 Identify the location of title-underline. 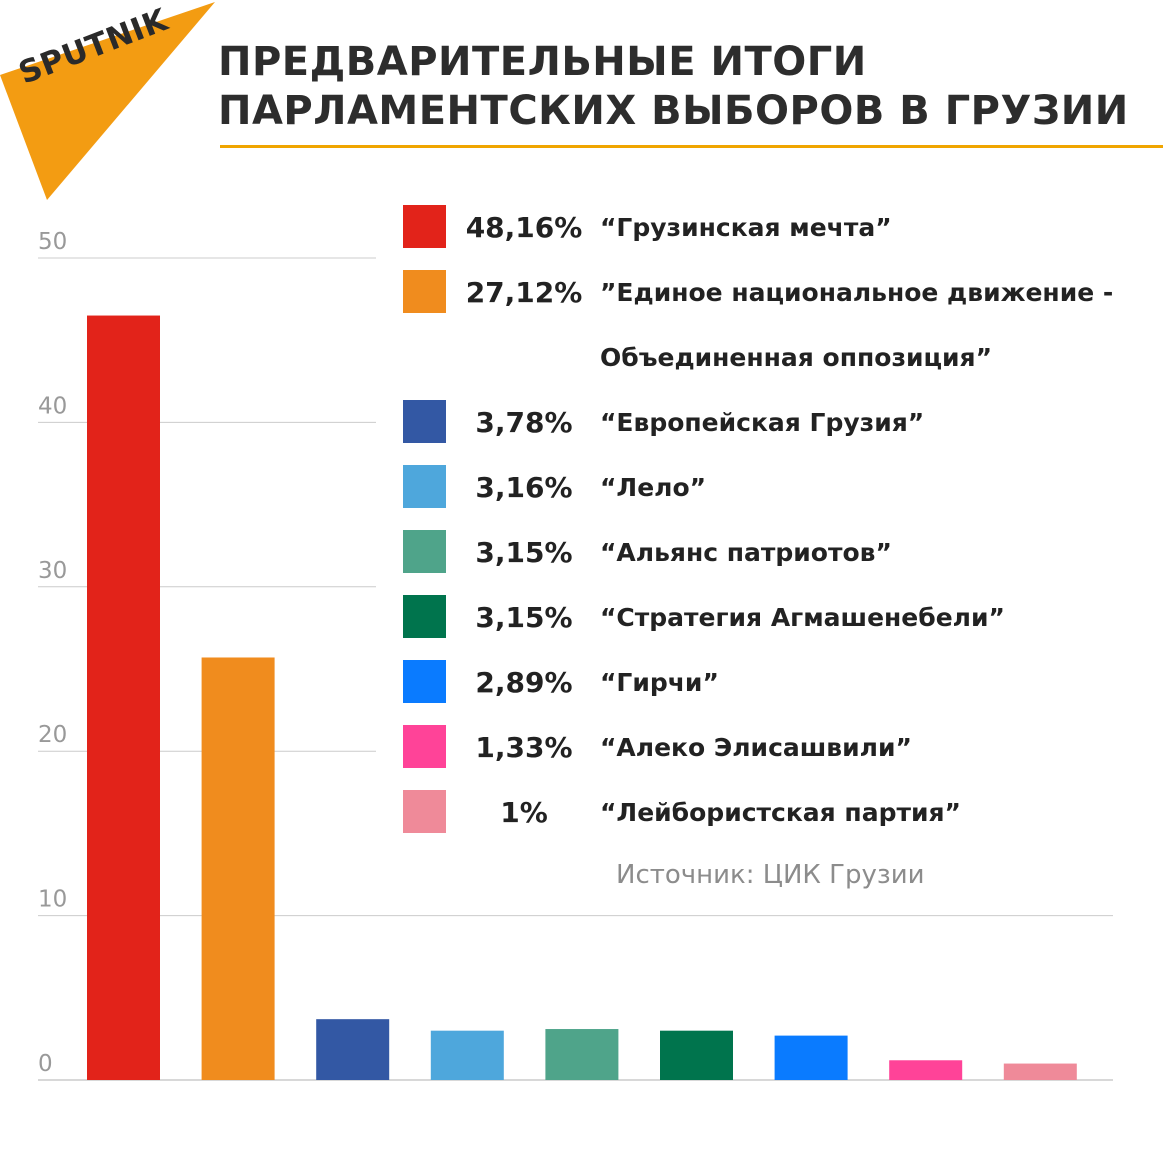
(691, 146).